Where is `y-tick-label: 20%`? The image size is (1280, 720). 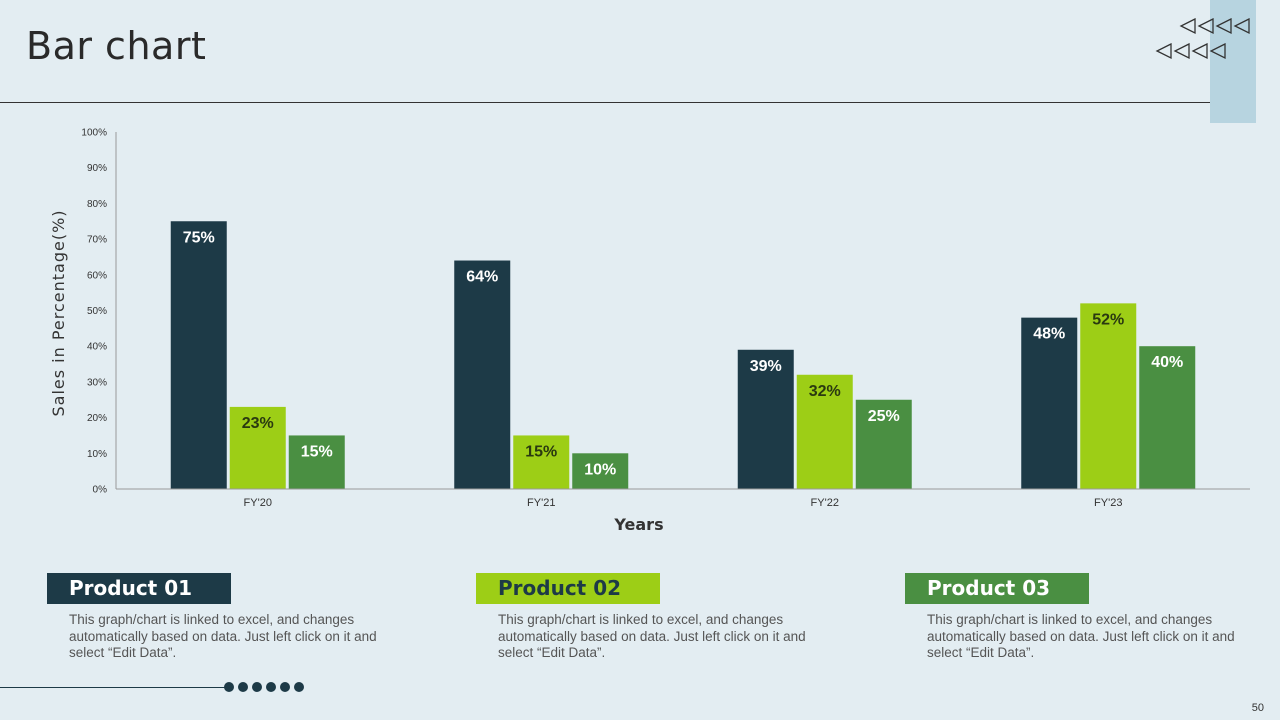 y-tick-label: 20% is located at coordinates (97, 418).